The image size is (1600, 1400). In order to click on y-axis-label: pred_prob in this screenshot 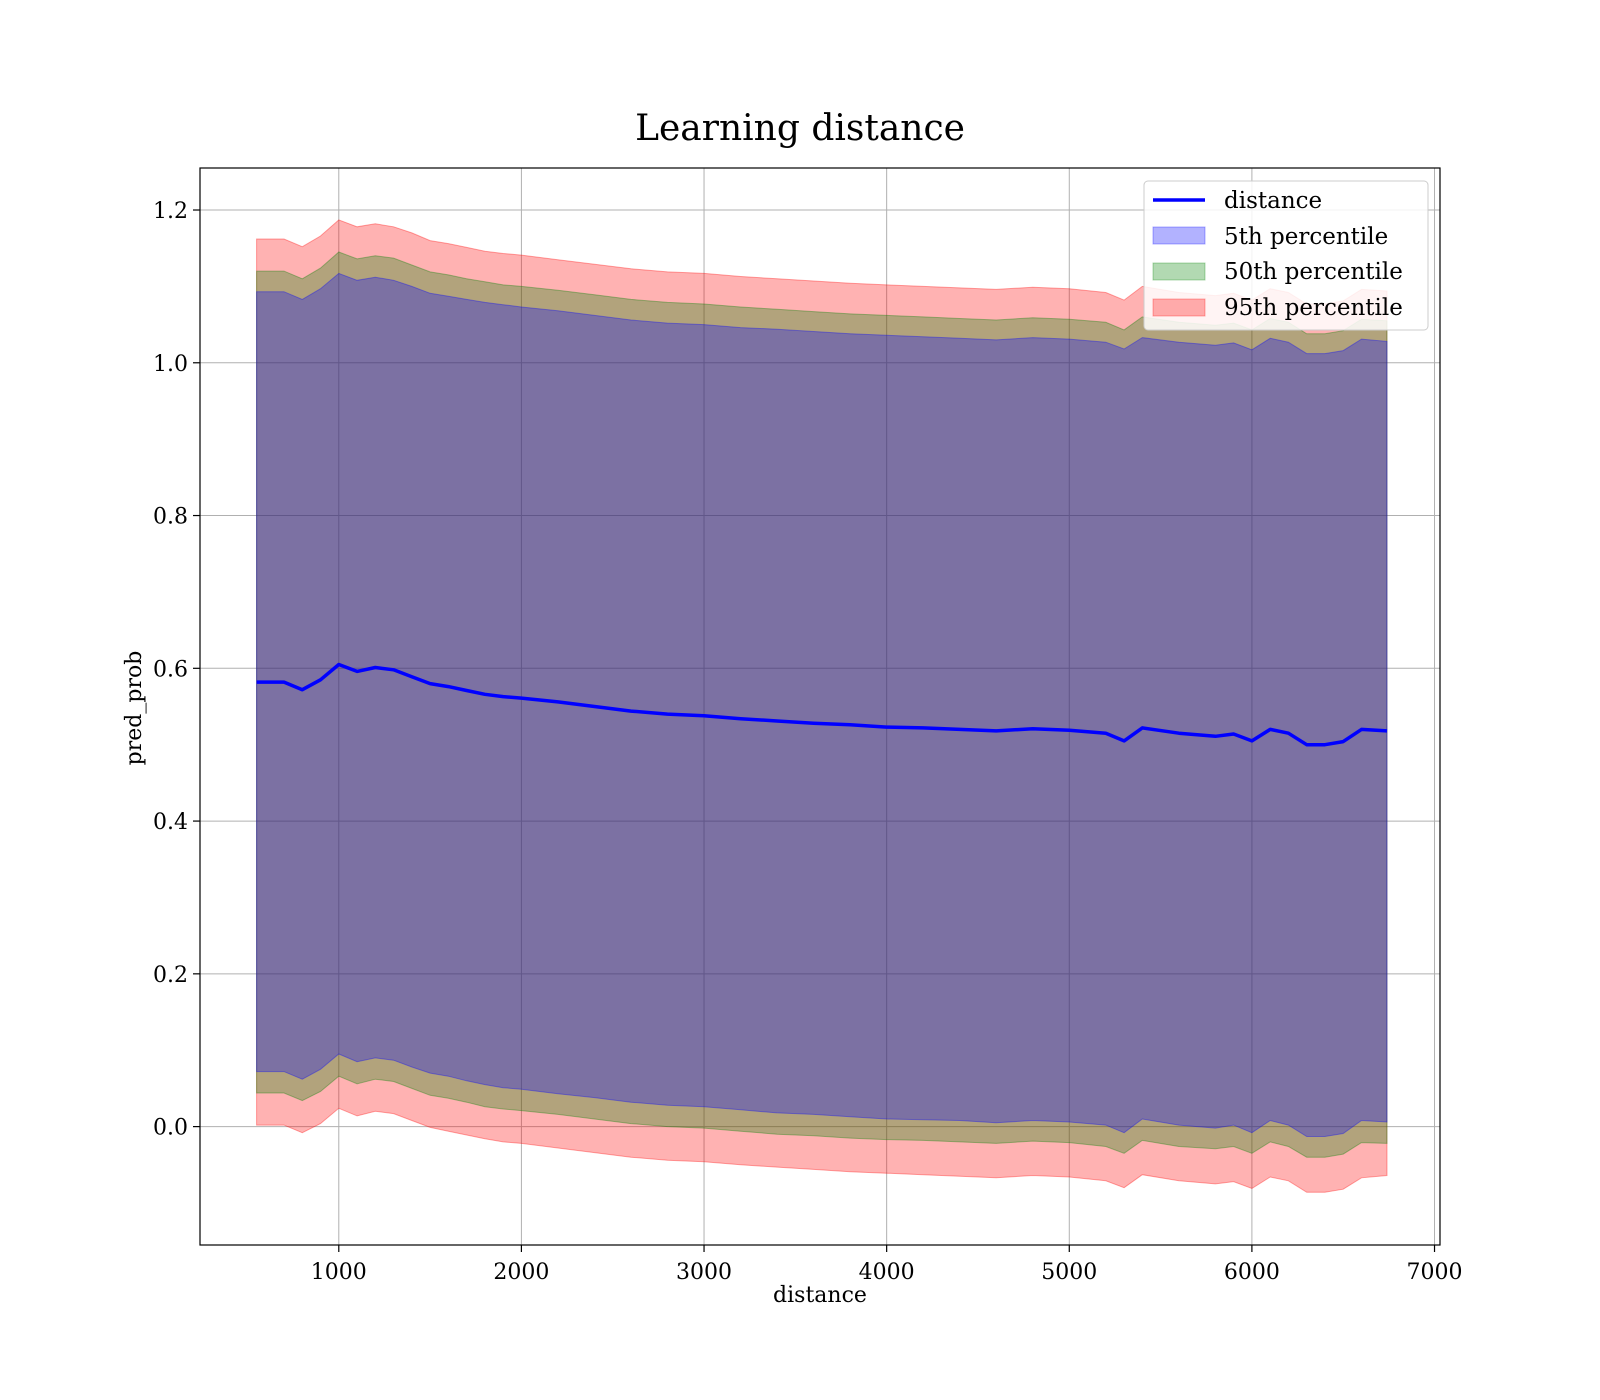, I will do `click(134, 708)`.